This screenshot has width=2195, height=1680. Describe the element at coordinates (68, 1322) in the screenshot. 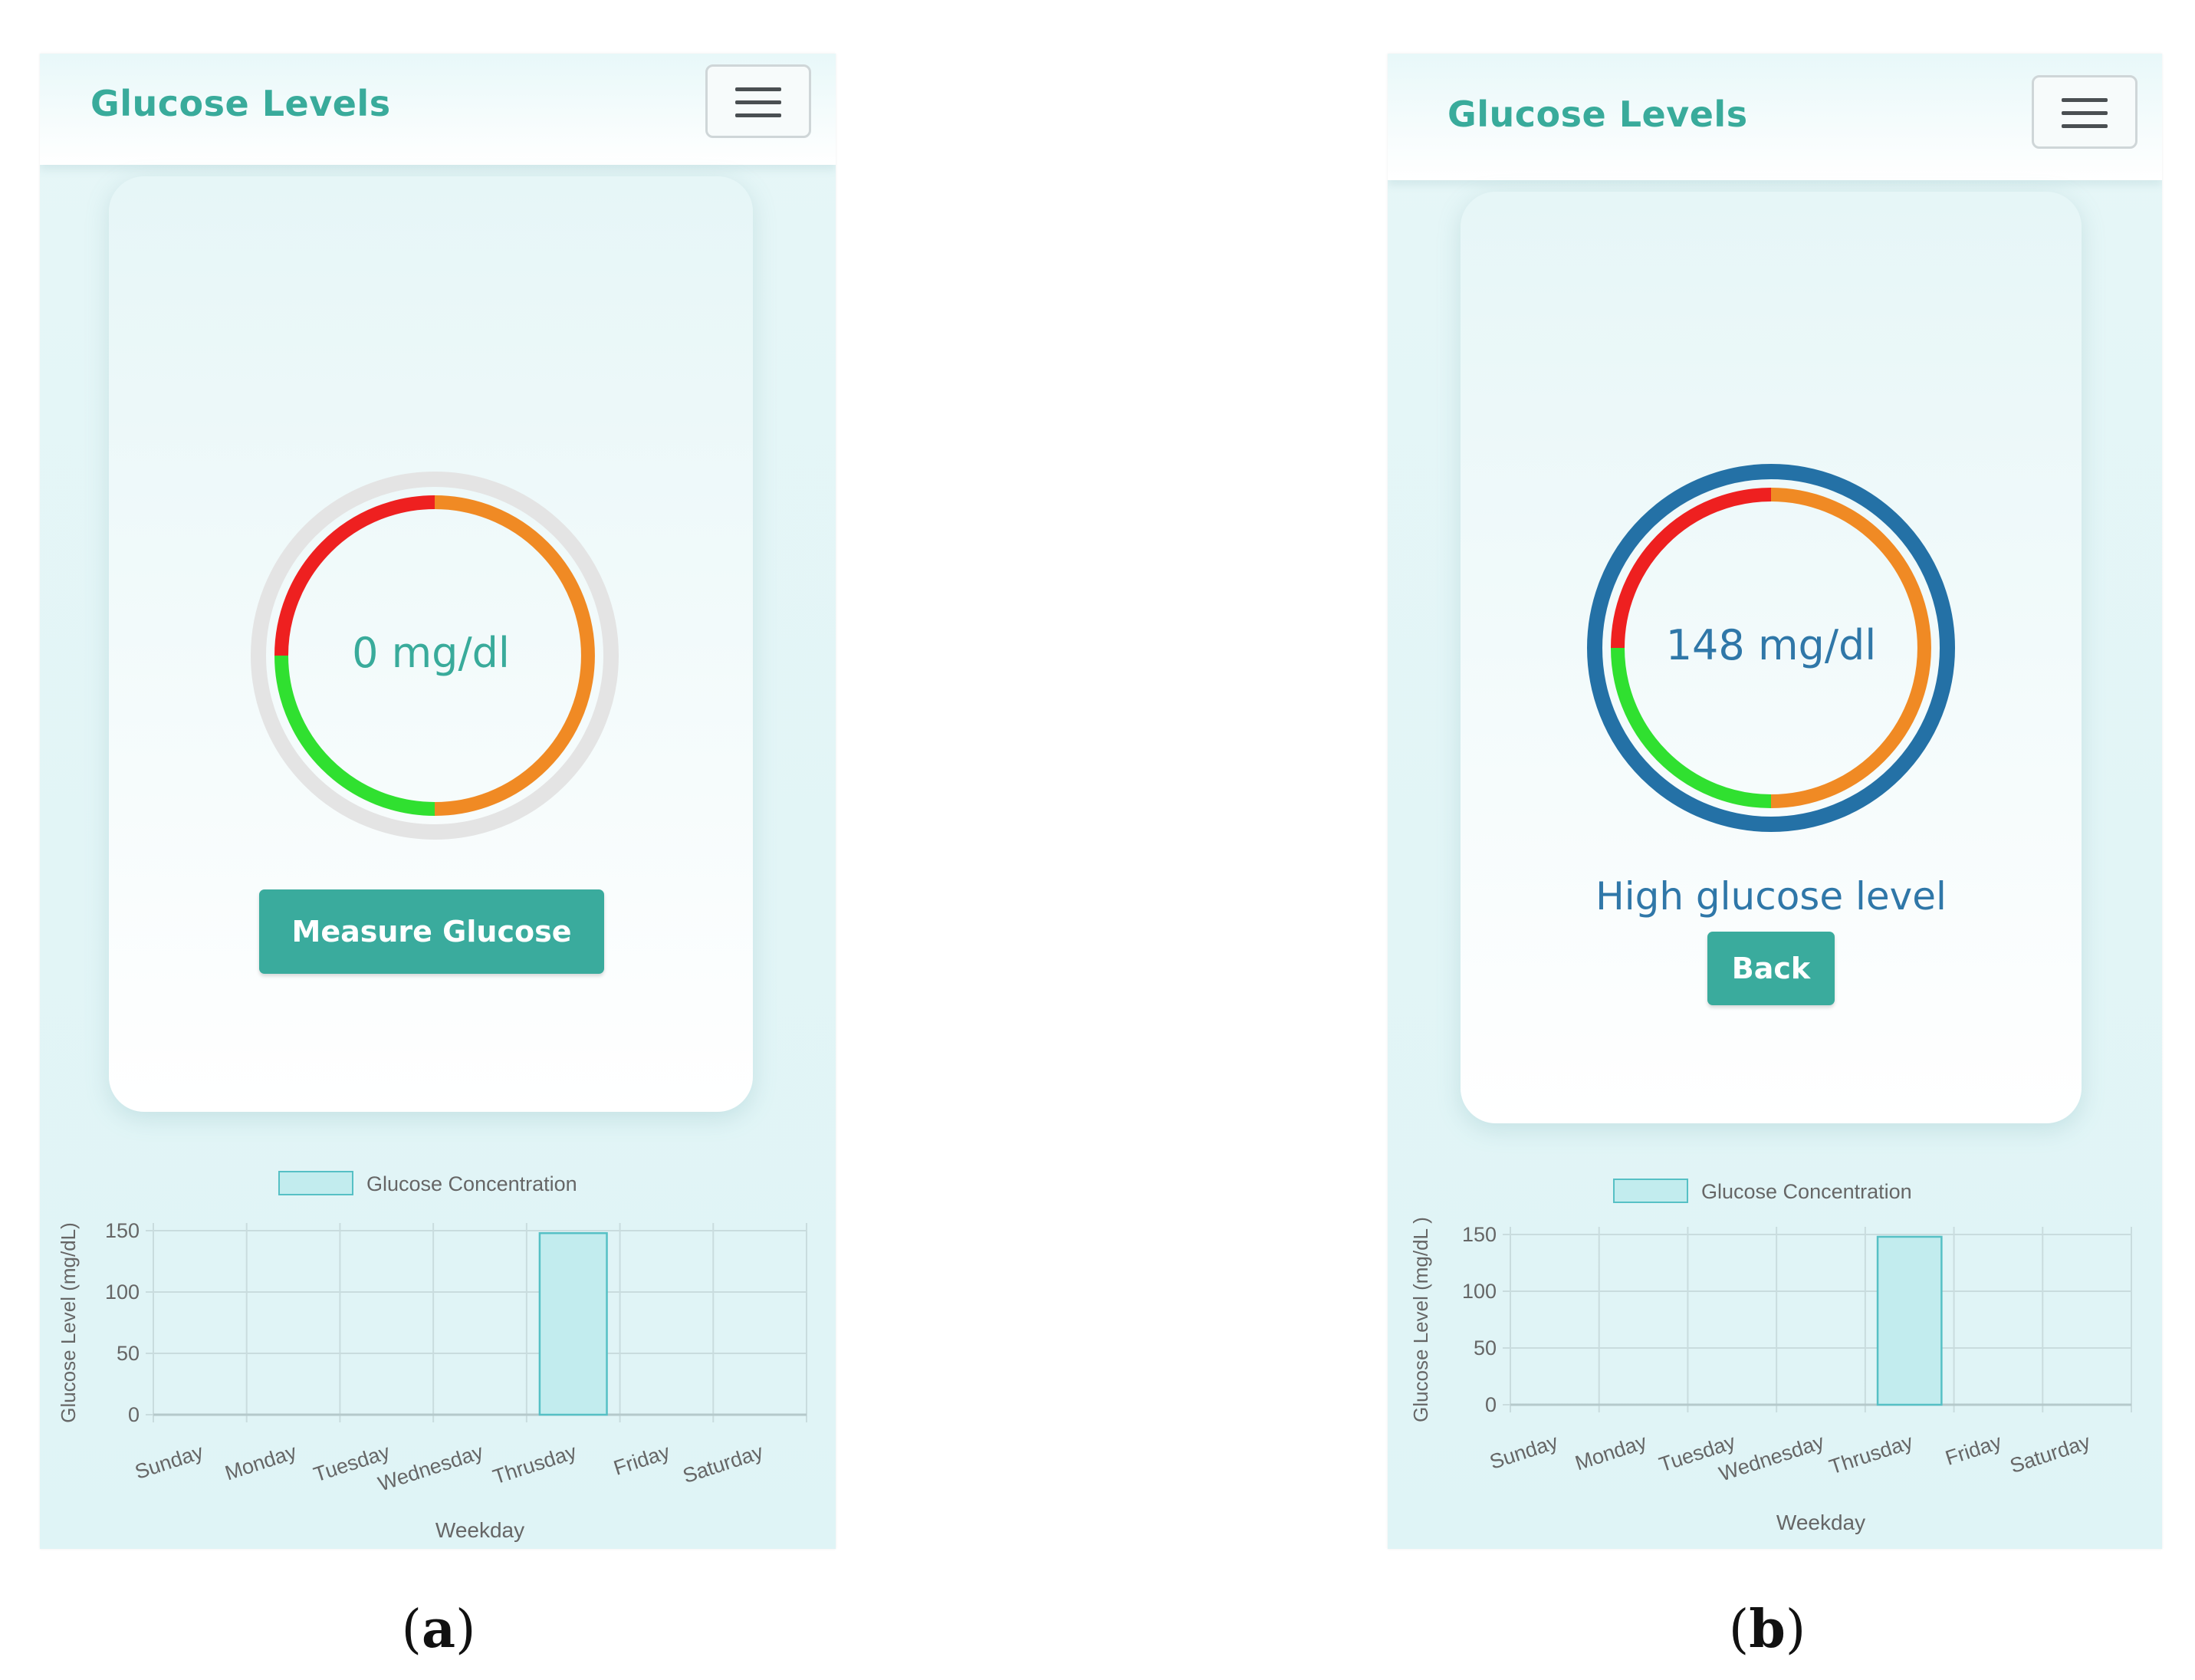

I see `y-axis-title: Glucose Level (mg/dL)` at that location.